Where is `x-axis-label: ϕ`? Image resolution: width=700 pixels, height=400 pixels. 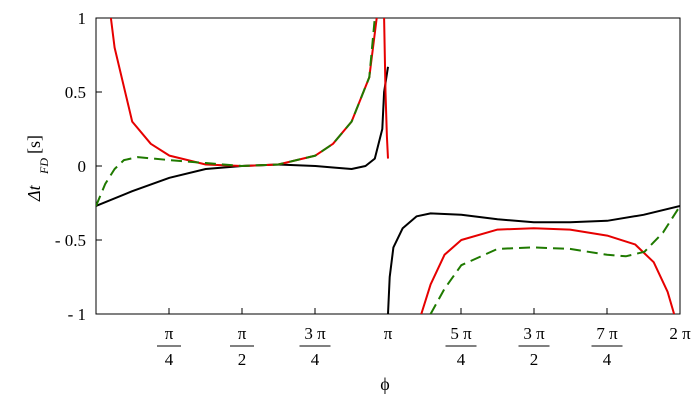
x-axis-label: ϕ is located at coordinates (384, 384).